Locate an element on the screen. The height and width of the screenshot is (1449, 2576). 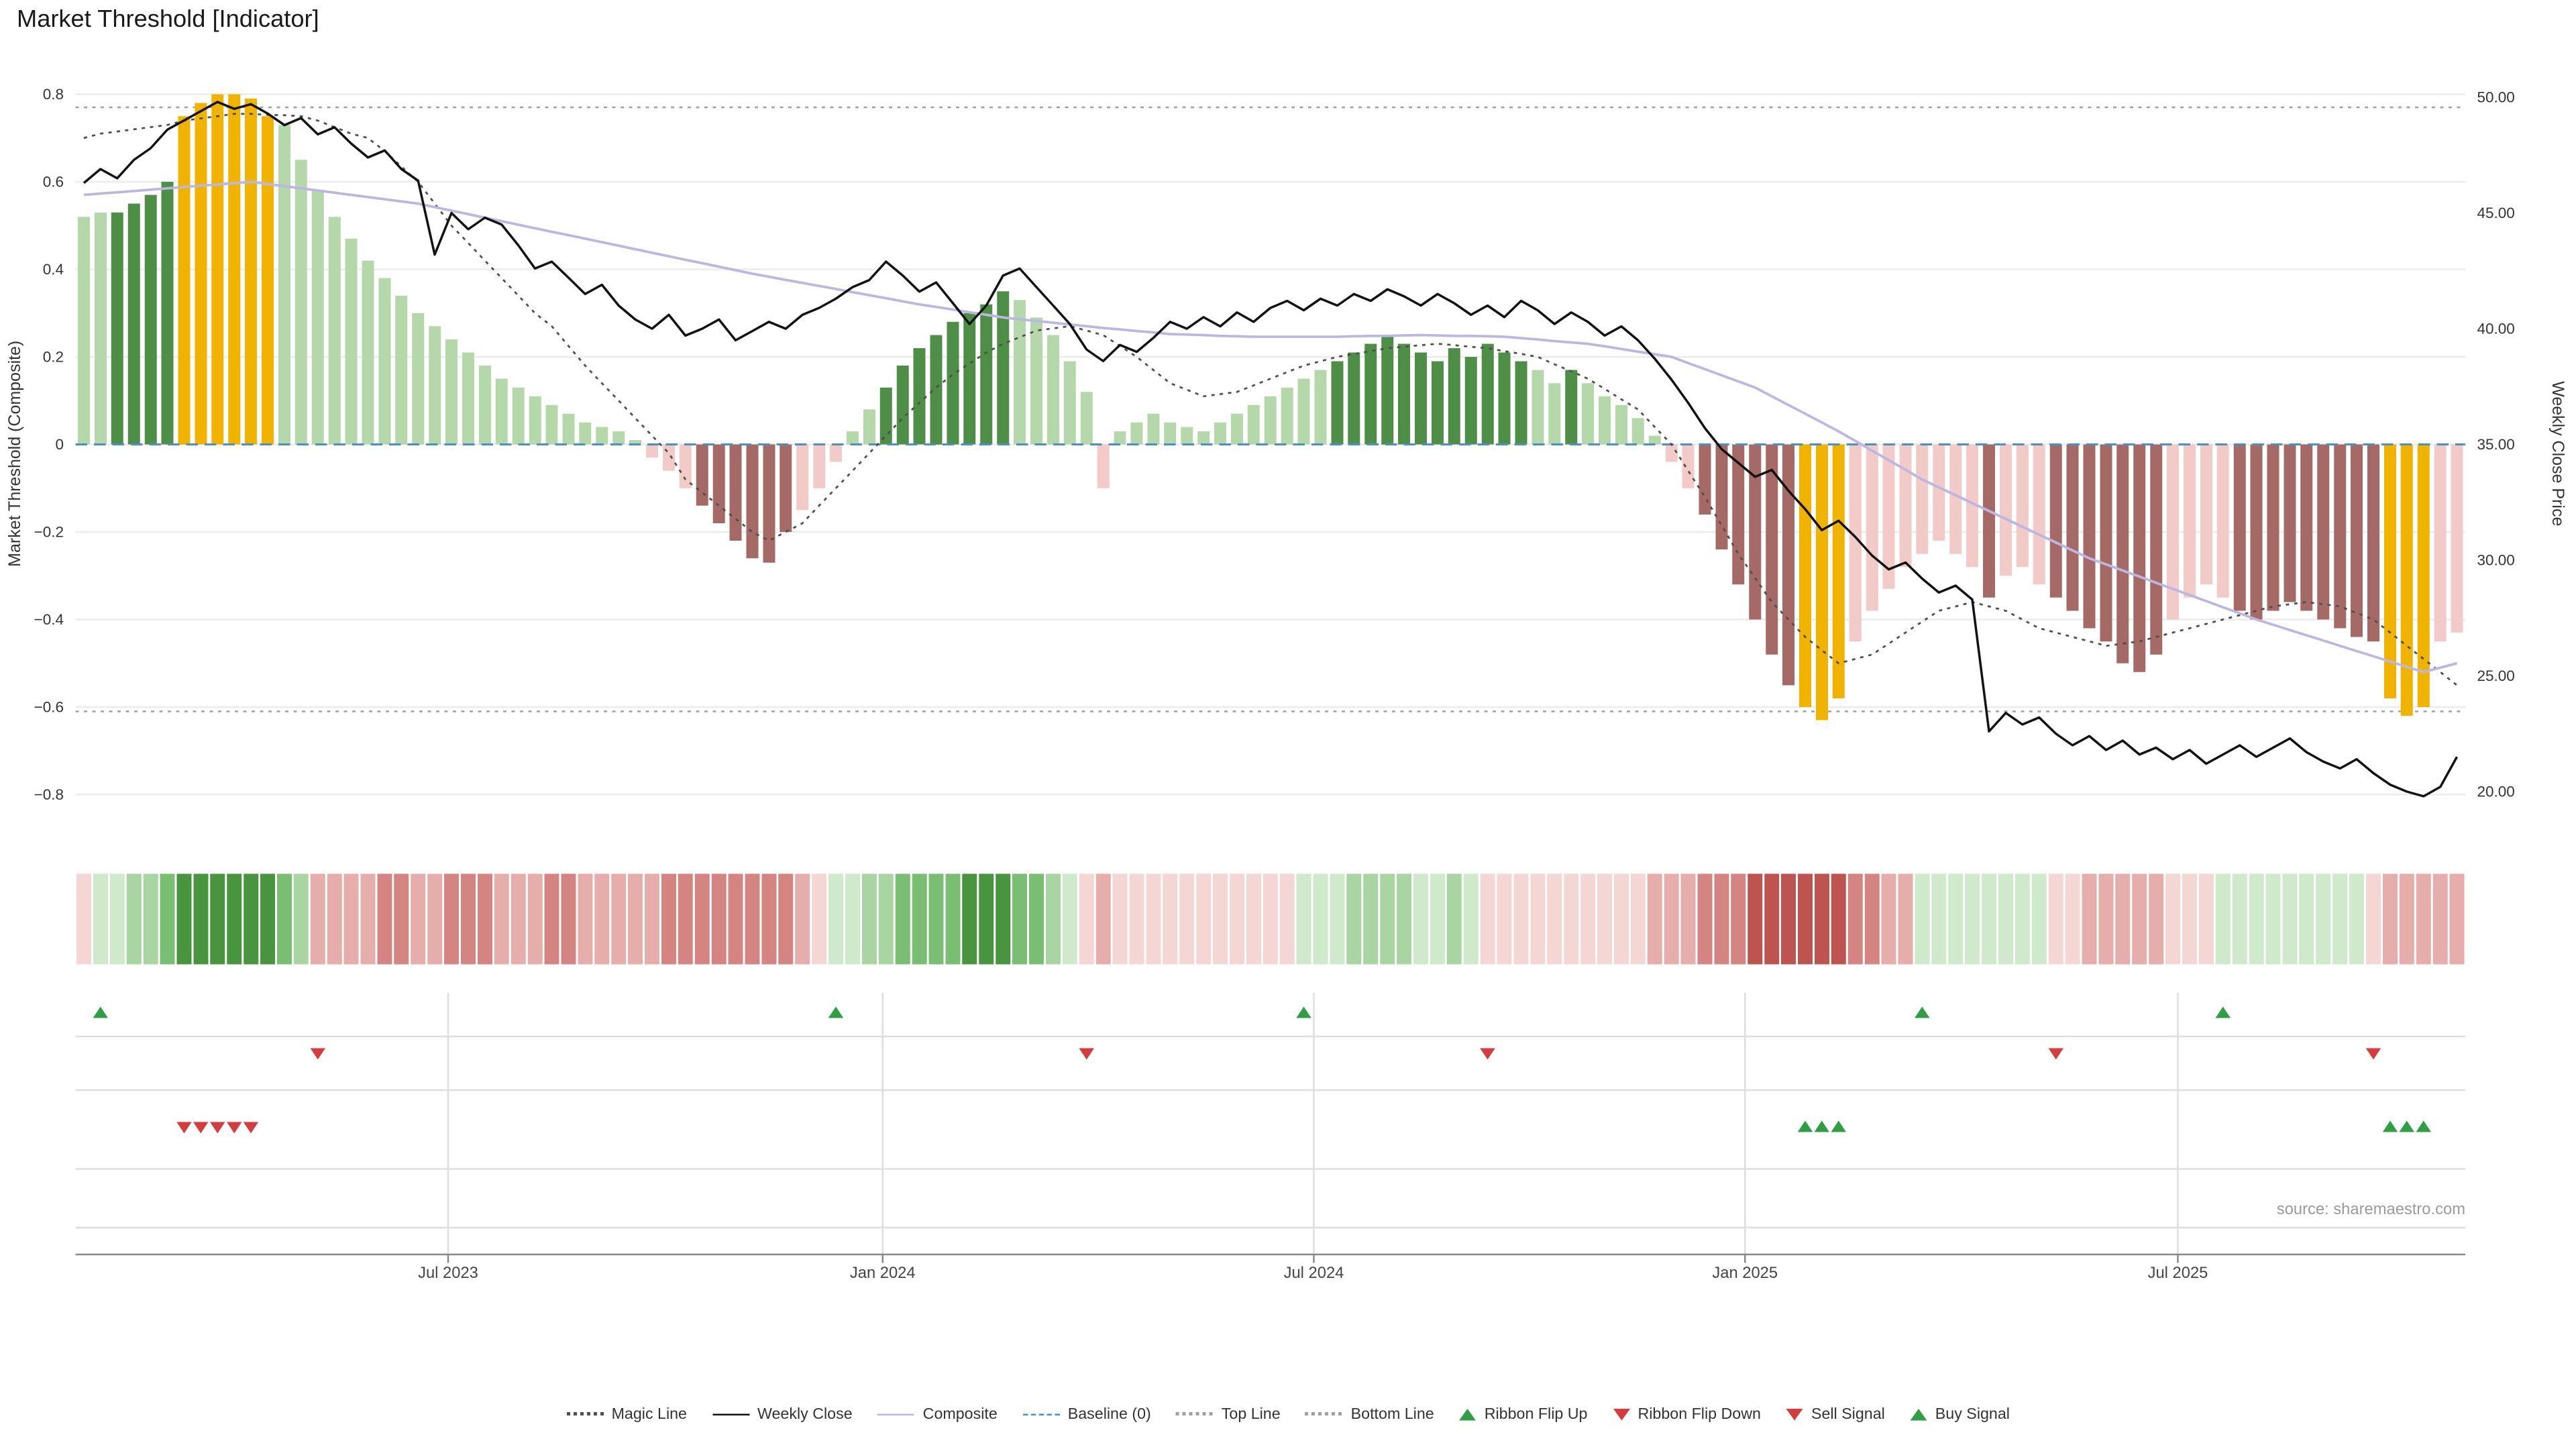
legend-item-top-line: Top Line is located at coordinates (1228, 1413).